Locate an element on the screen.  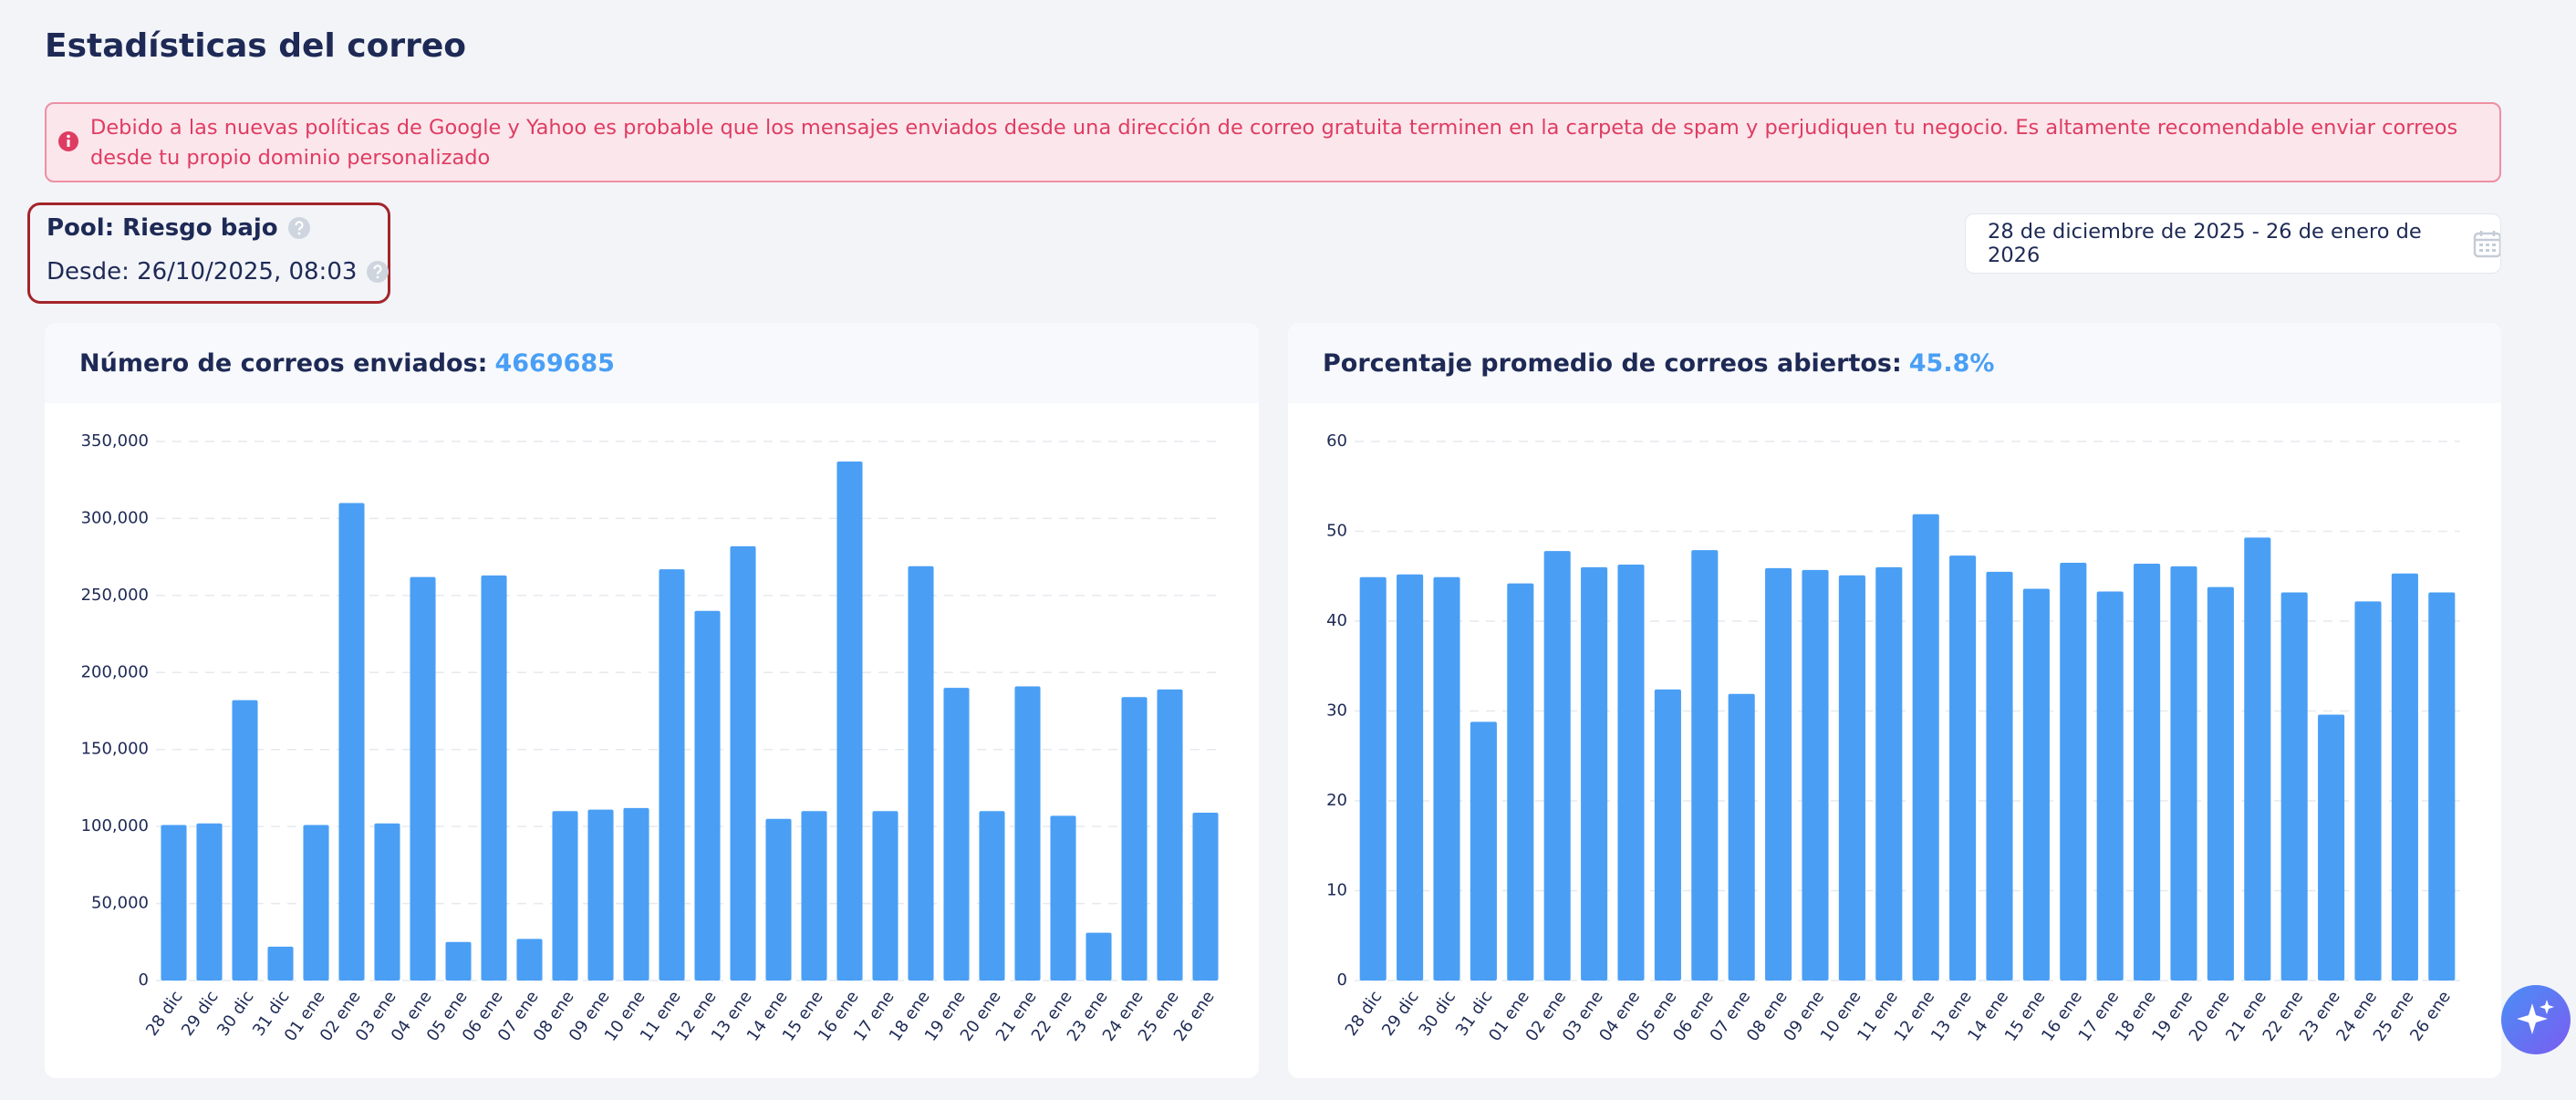
y-tick-label: 150,000 is located at coordinates (115, 749).